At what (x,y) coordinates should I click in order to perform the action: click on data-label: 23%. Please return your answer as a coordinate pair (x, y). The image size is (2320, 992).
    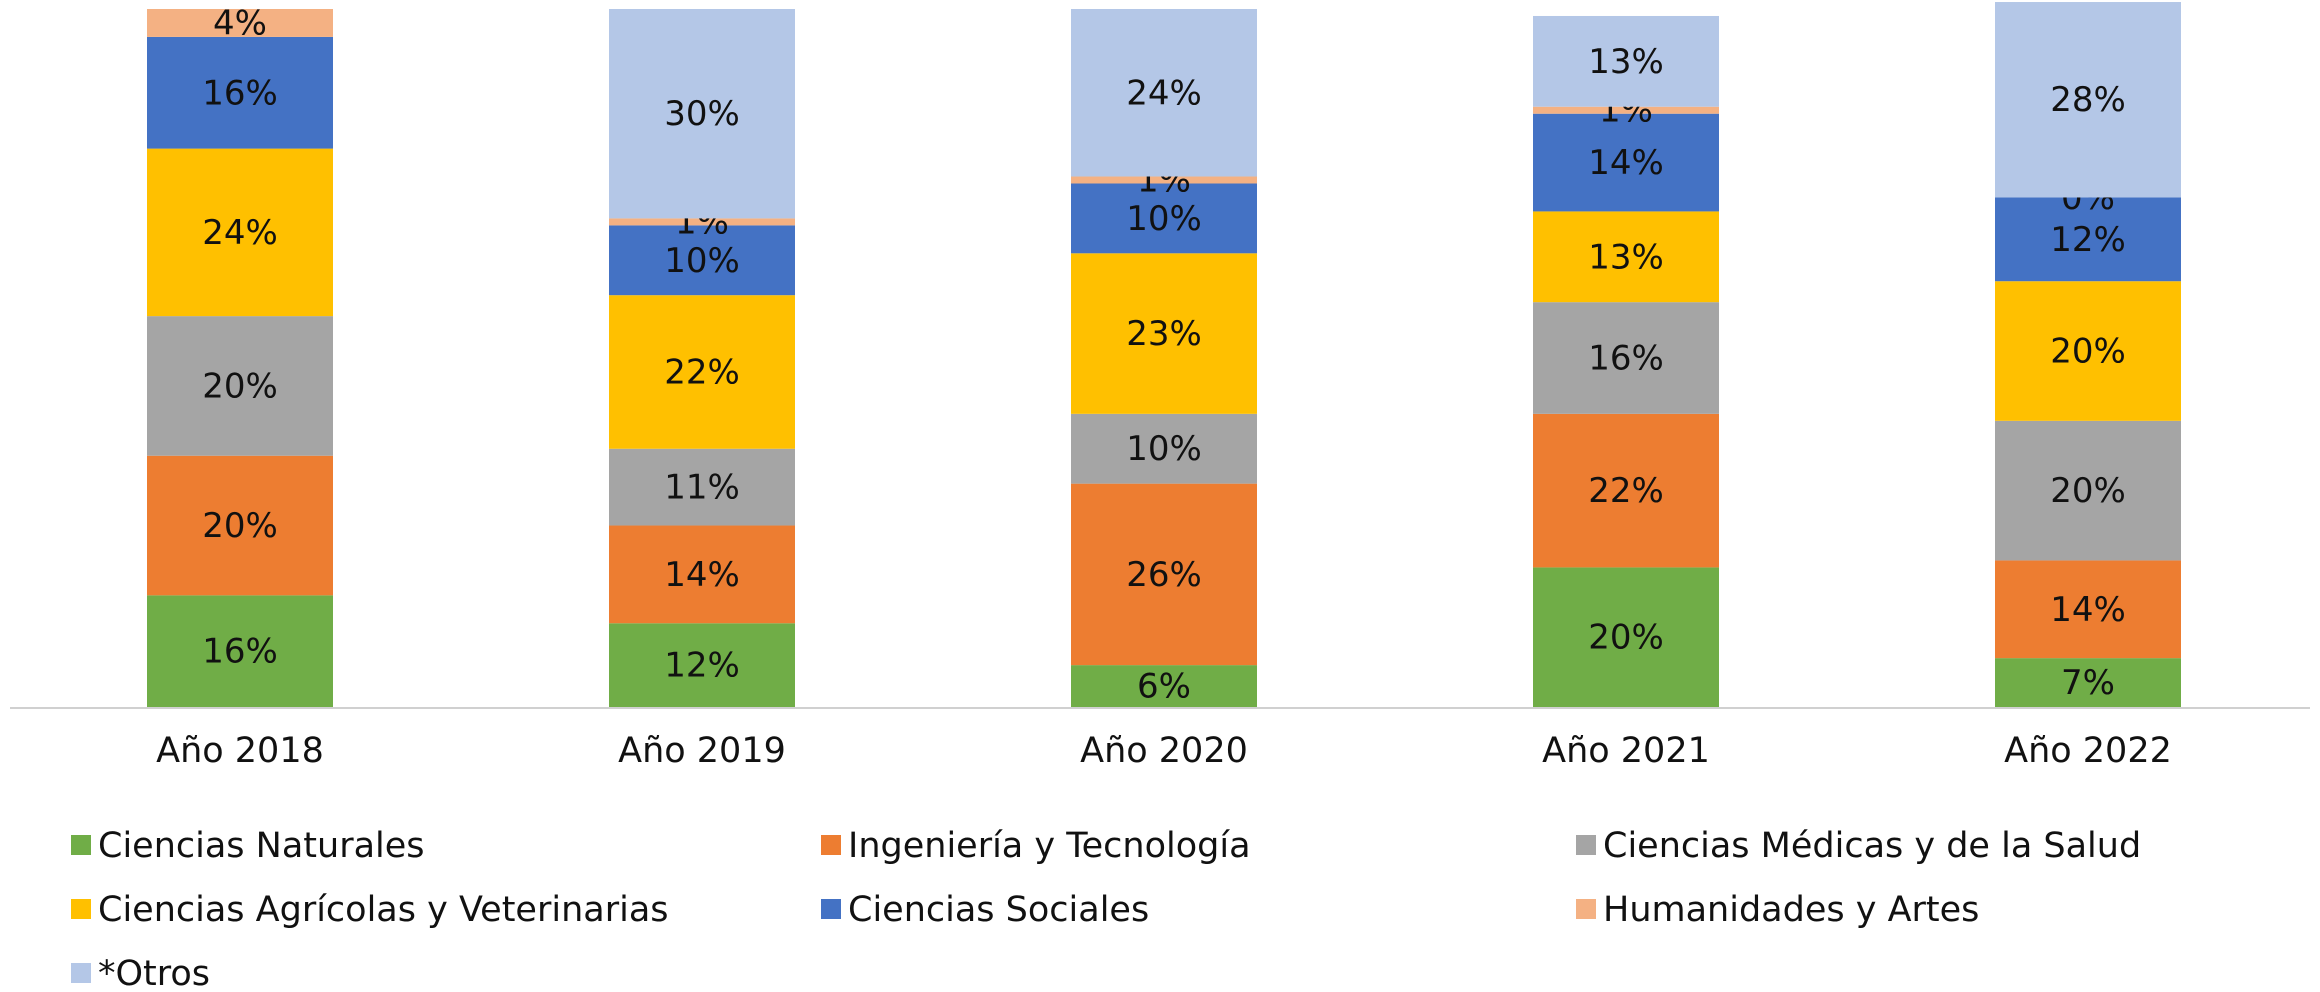
    Looking at the image, I should click on (1164, 334).